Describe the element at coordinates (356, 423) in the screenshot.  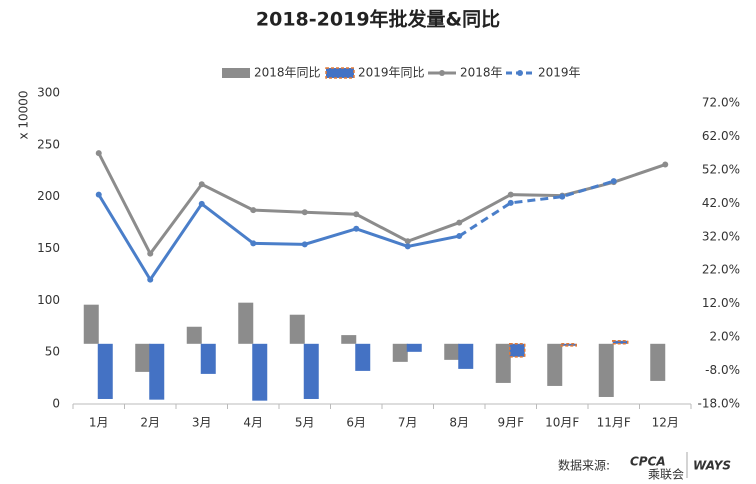
I see `x-tick-label: 6月` at that location.